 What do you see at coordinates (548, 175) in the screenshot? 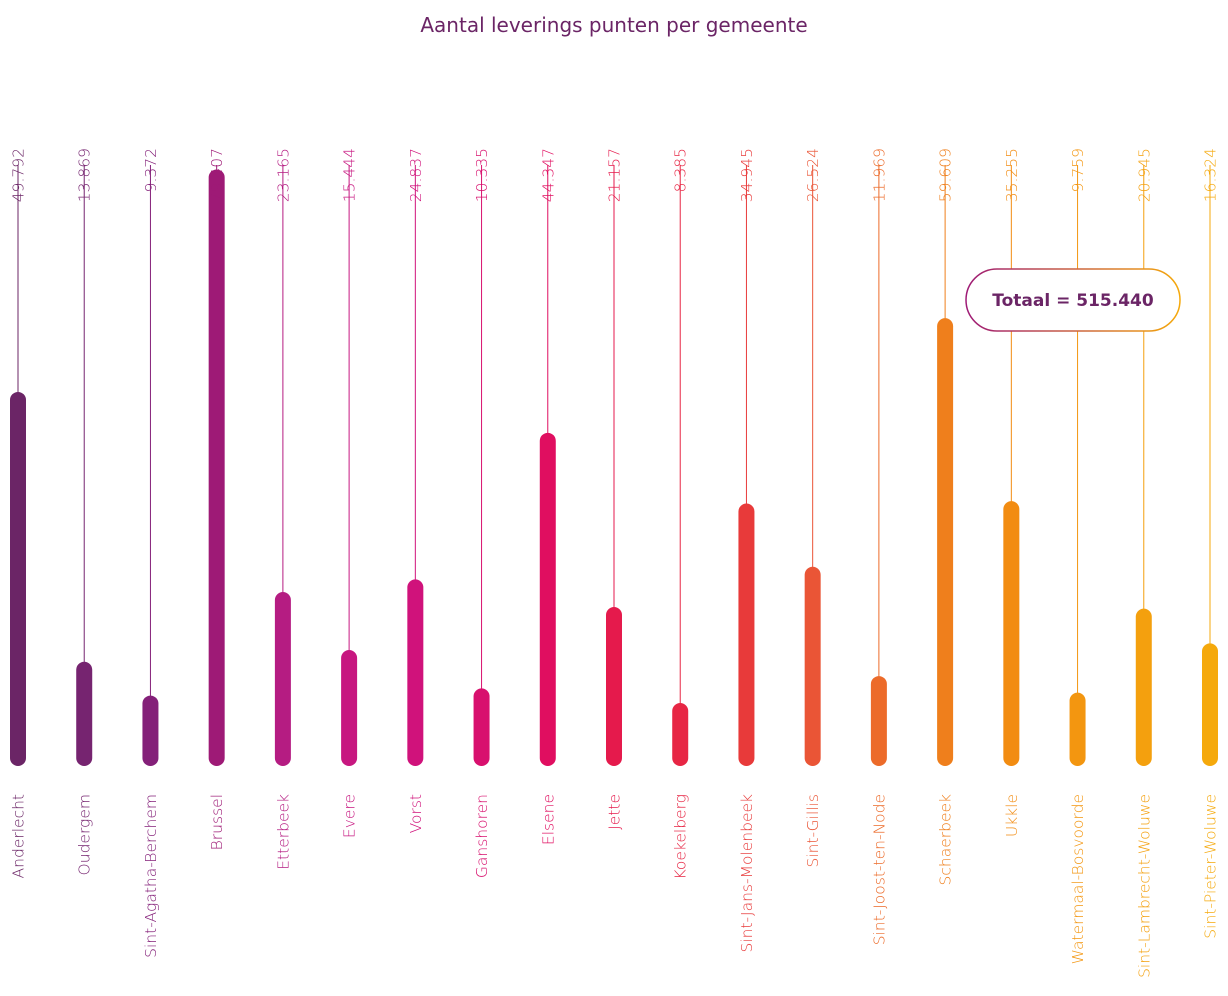
I see `value-label: 44.347` at bounding box center [548, 175].